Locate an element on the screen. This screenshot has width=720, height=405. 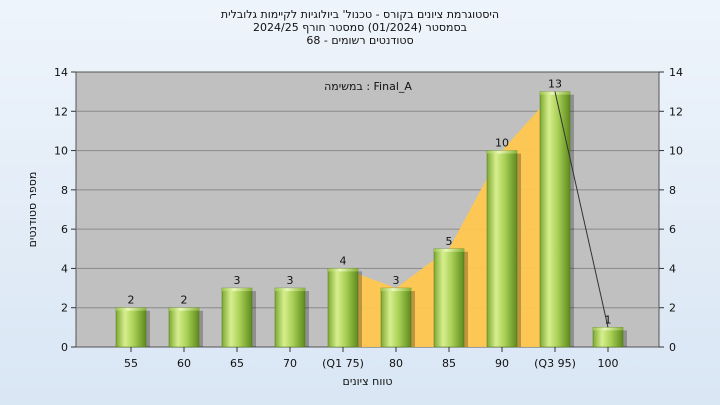
y-tick-label-left: 2 is located at coordinates (64, 308).